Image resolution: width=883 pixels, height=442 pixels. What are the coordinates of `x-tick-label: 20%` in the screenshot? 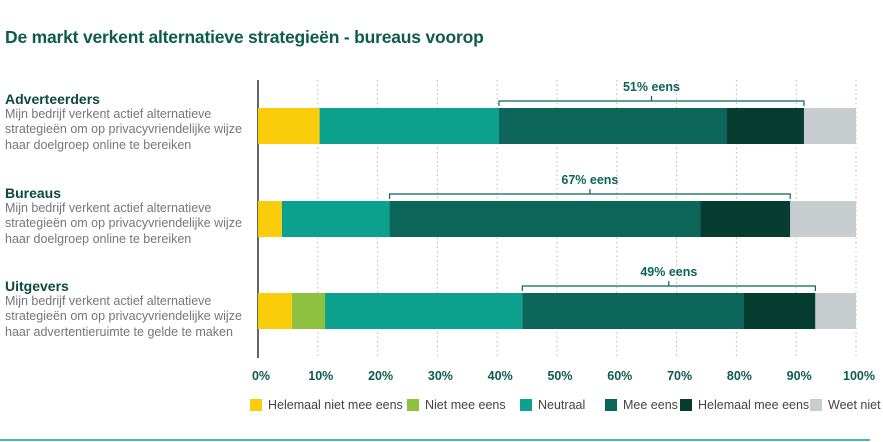 It's located at (380, 376).